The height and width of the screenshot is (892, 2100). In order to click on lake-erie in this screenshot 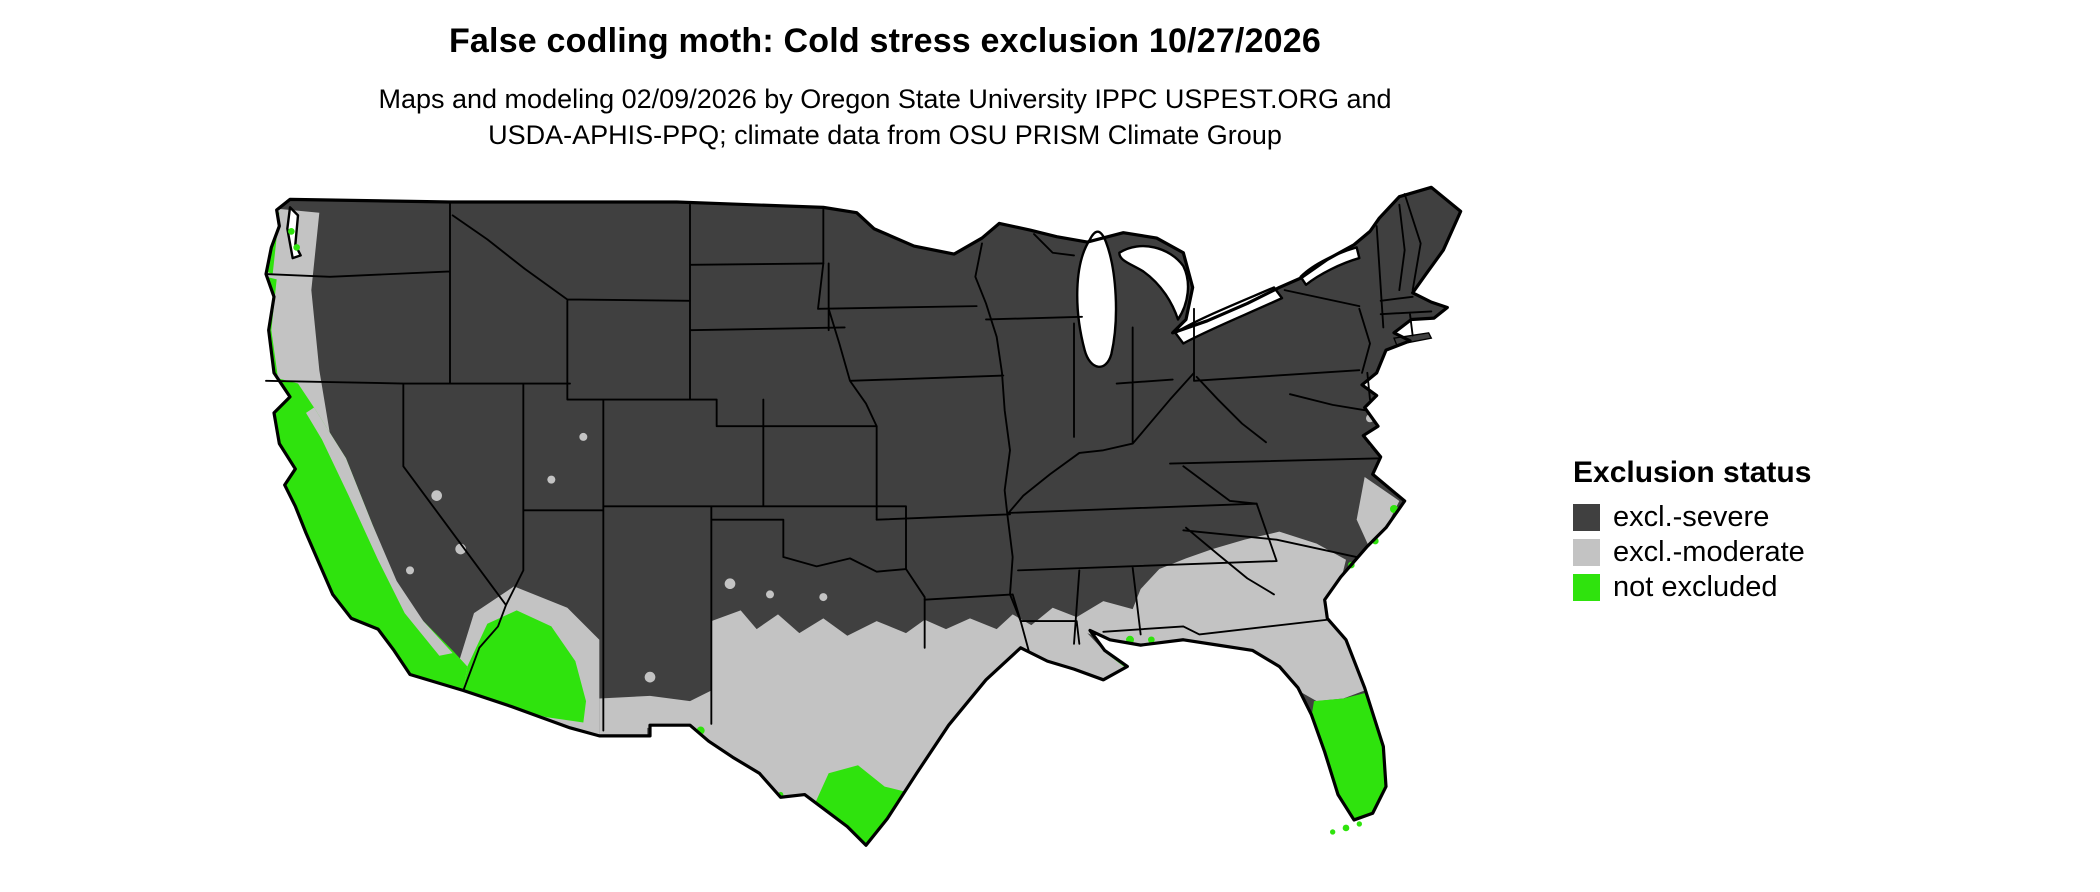, I will do `click(1229, 315)`.